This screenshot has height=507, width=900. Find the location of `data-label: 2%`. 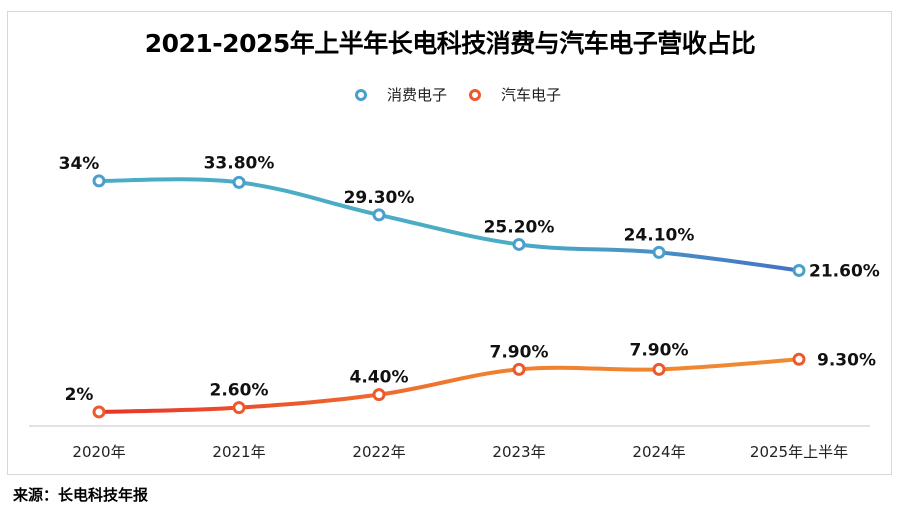

data-label: 2% is located at coordinates (79, 395).